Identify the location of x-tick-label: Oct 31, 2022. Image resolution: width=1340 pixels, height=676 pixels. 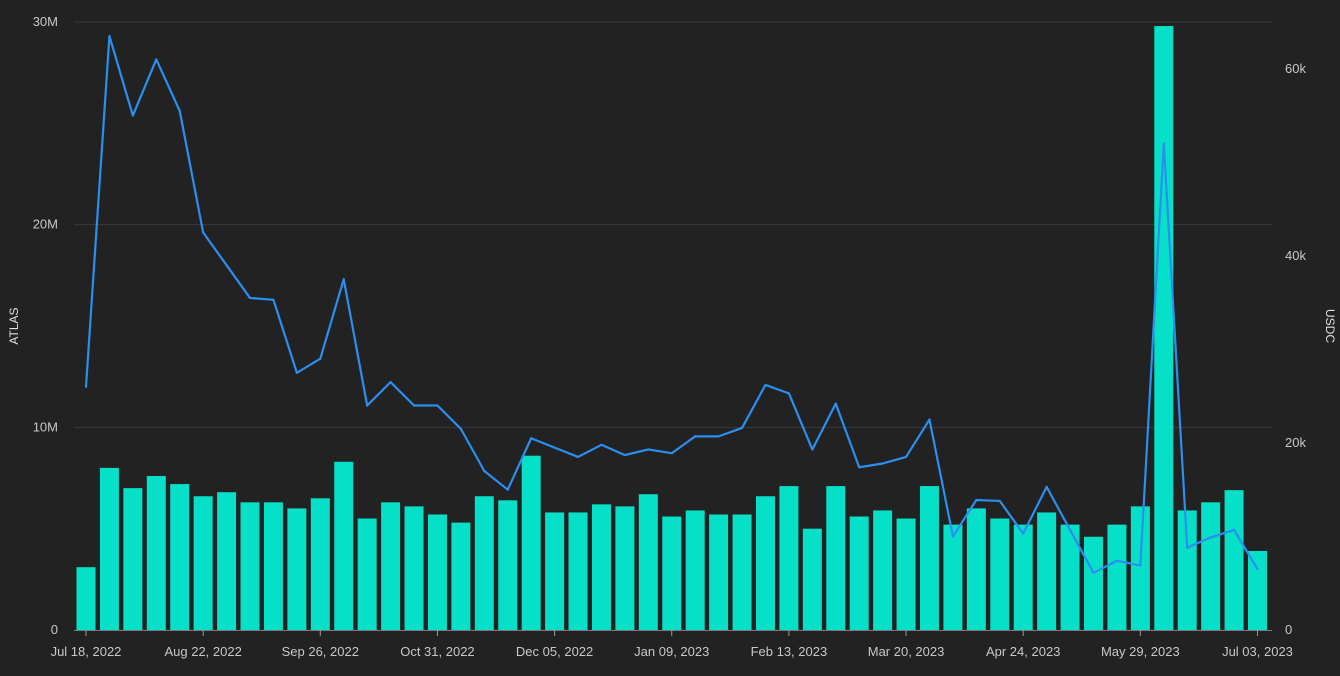
(437, 651).